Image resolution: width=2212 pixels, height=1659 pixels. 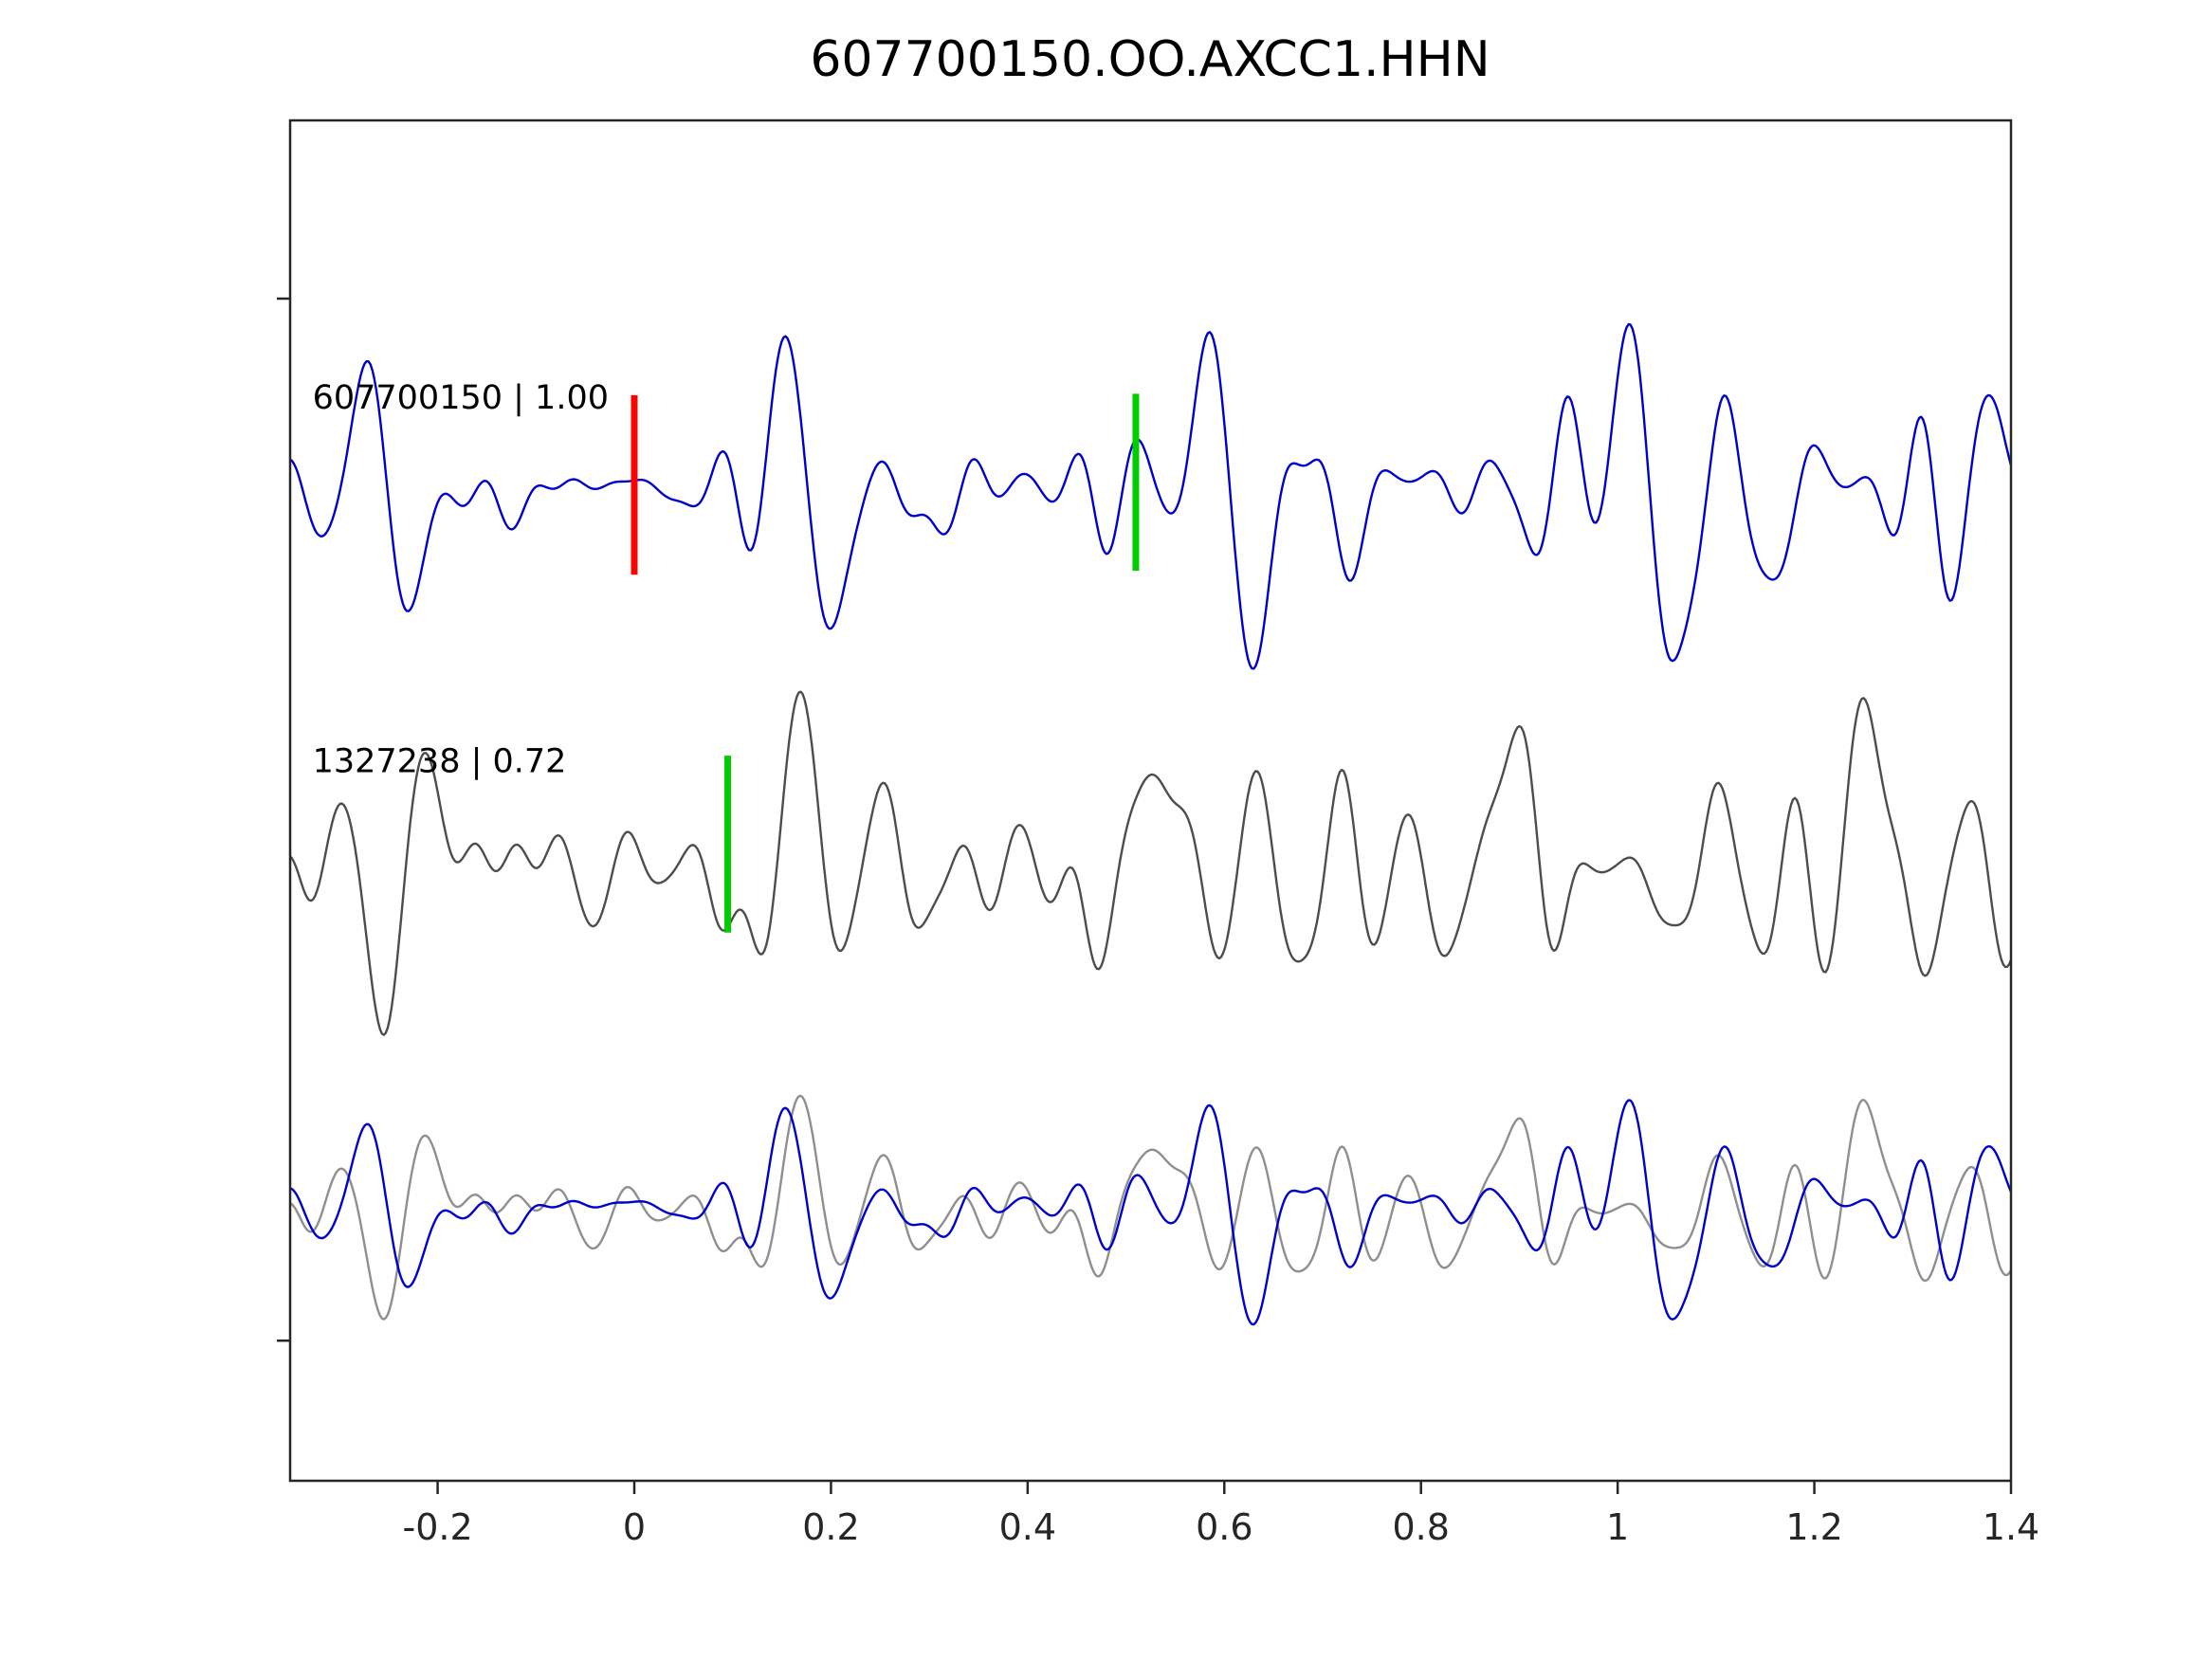 What do you see at coordinates (2011, 1527) in the screenshot?
I see `x-tick-label-8: 1.4` at bounding box center [2011, 1527].